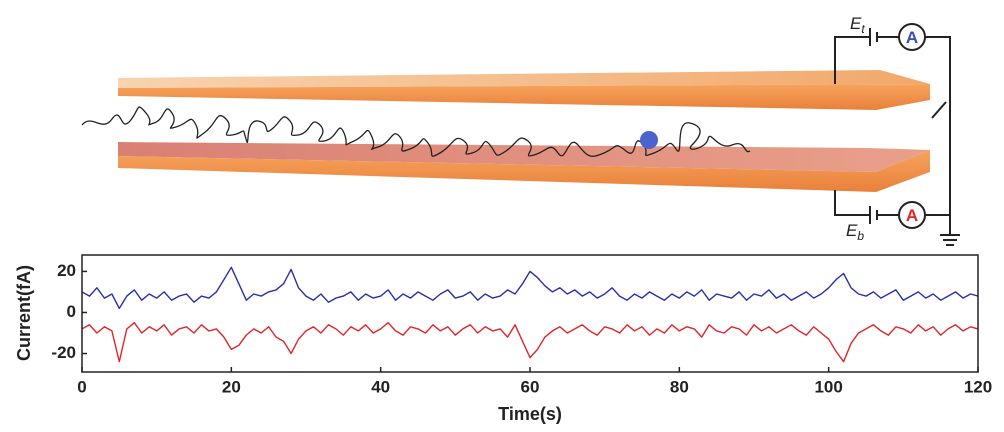  Describe the element at coordinates (978, 386) in the screenshot. I see `x-tick-label: 120` at that location.